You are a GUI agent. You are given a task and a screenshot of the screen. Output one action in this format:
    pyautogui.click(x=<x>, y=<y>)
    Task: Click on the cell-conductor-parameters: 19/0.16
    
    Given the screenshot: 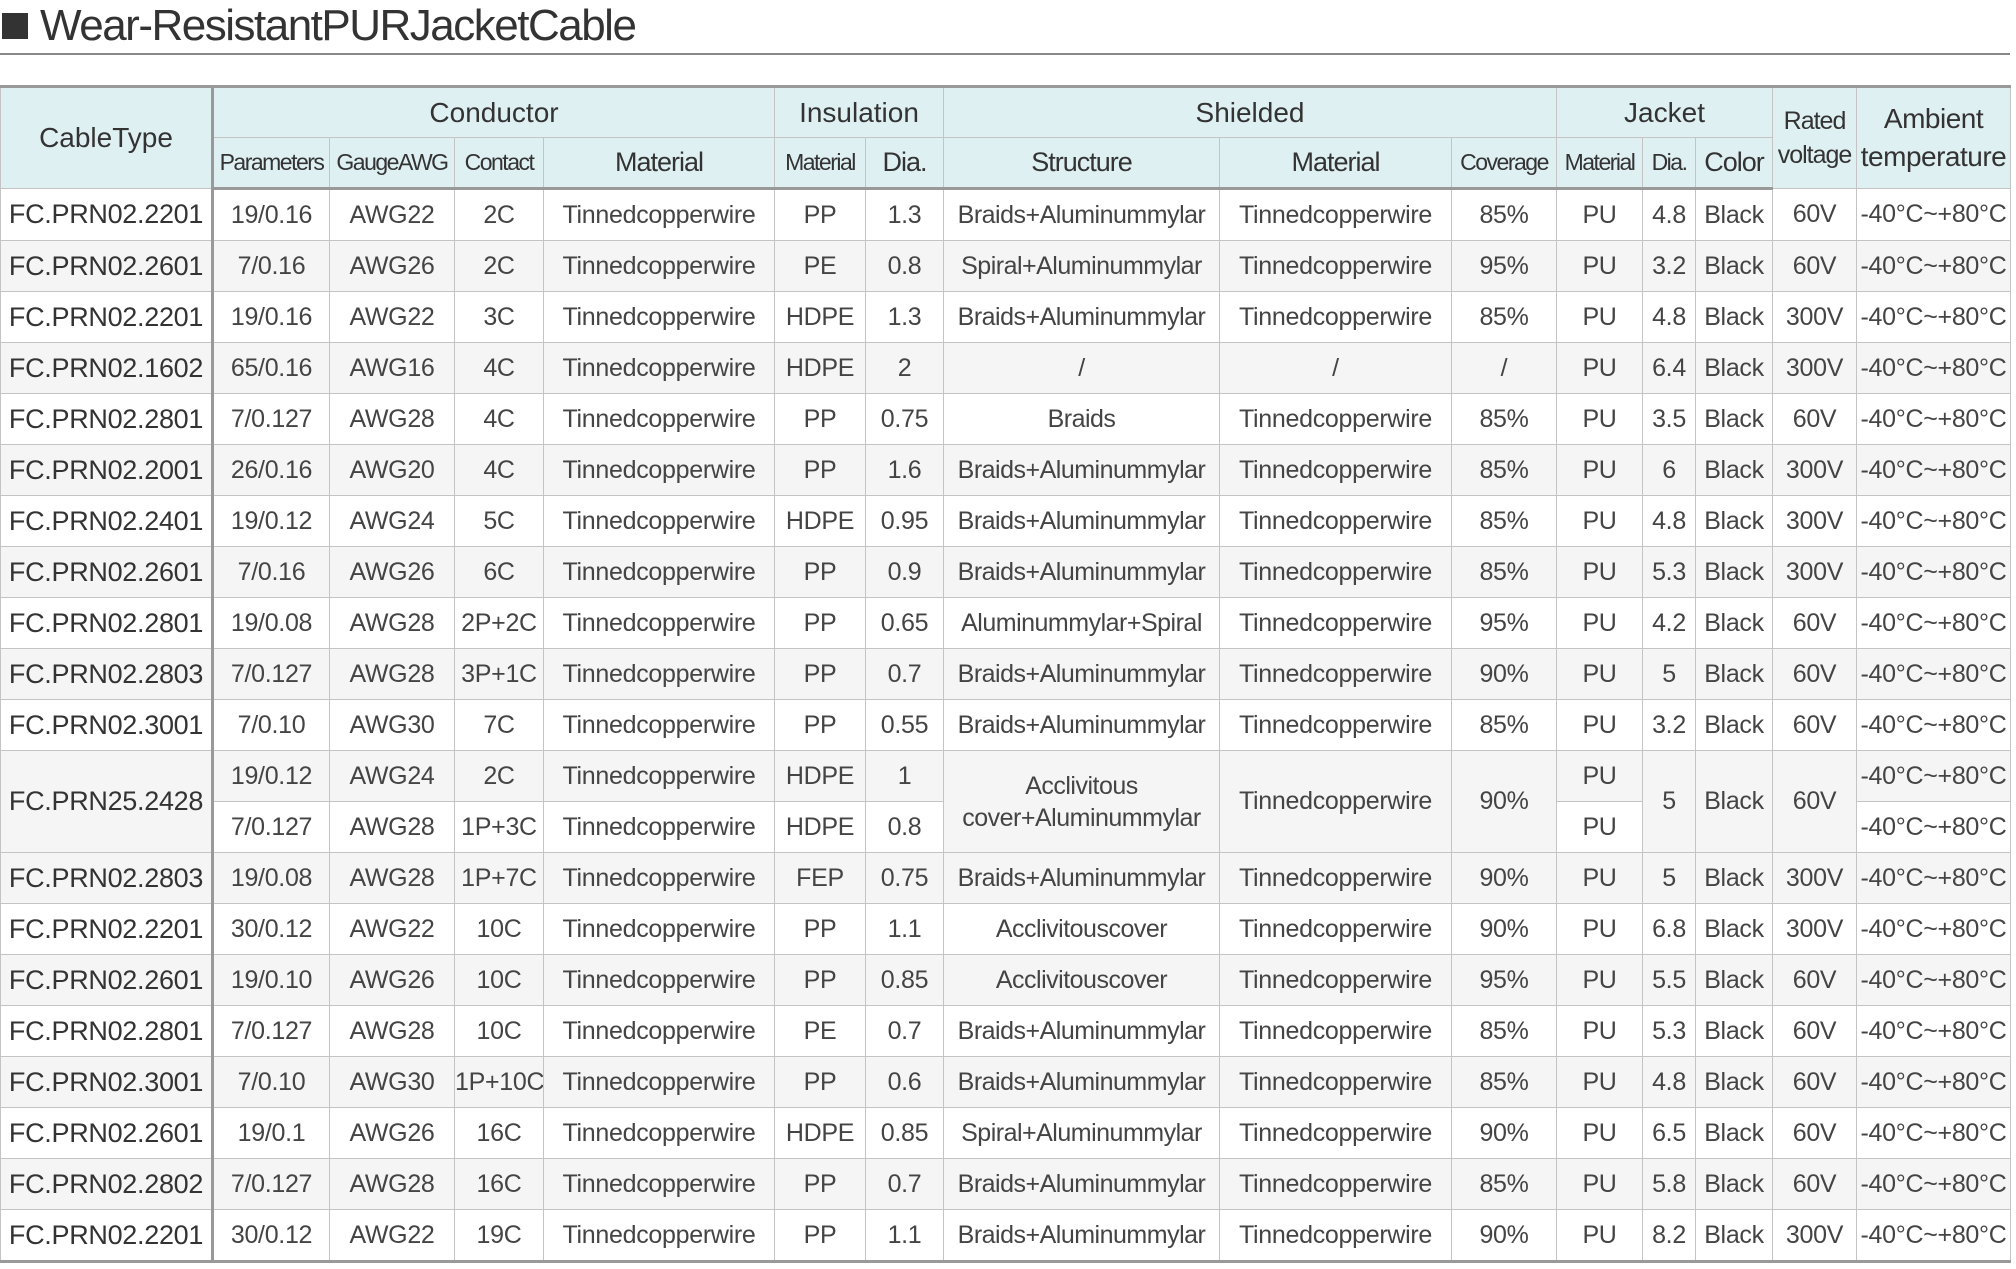 What is the action you would take?
    pyautogui.click(x=271, y=214)
    